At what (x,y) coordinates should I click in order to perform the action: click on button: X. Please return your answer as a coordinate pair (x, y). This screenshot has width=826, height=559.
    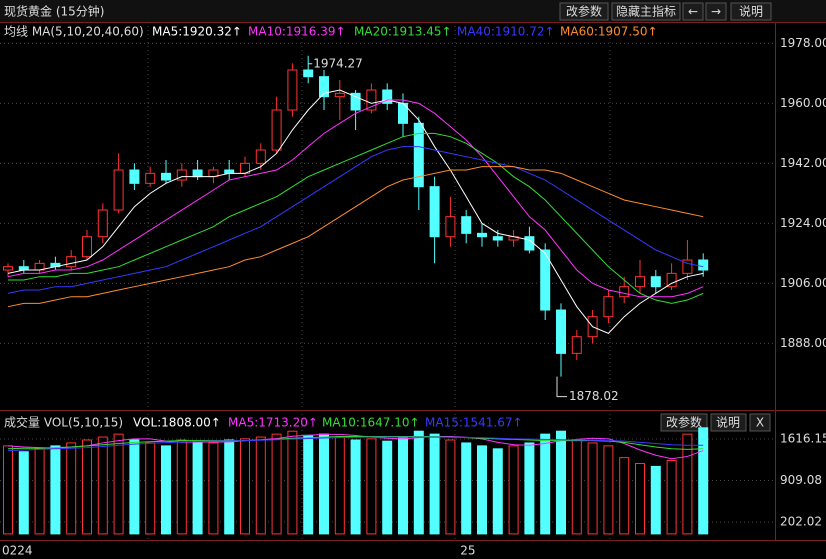
    Looking at the image, I should click on (760, 422).